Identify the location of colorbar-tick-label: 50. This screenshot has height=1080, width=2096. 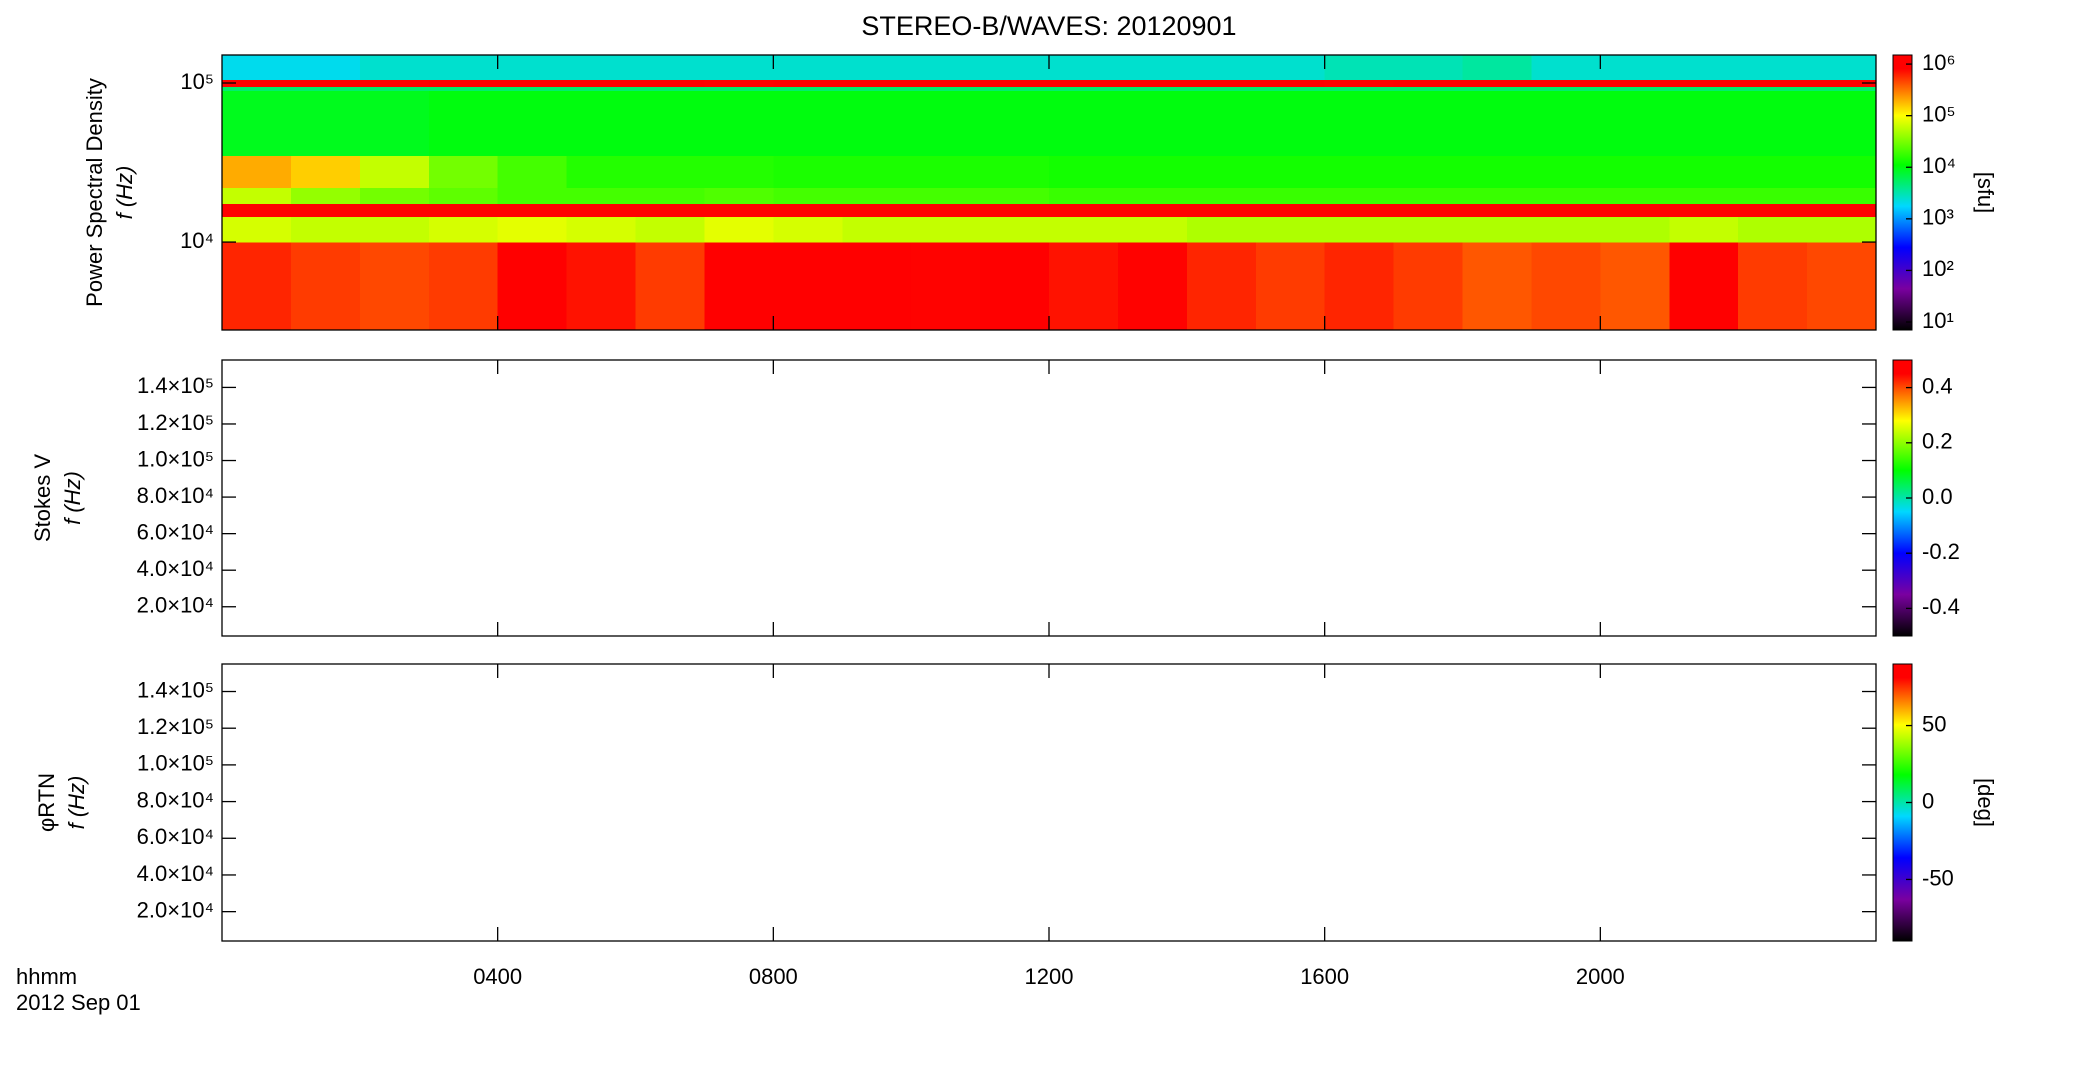
(1934, 723).